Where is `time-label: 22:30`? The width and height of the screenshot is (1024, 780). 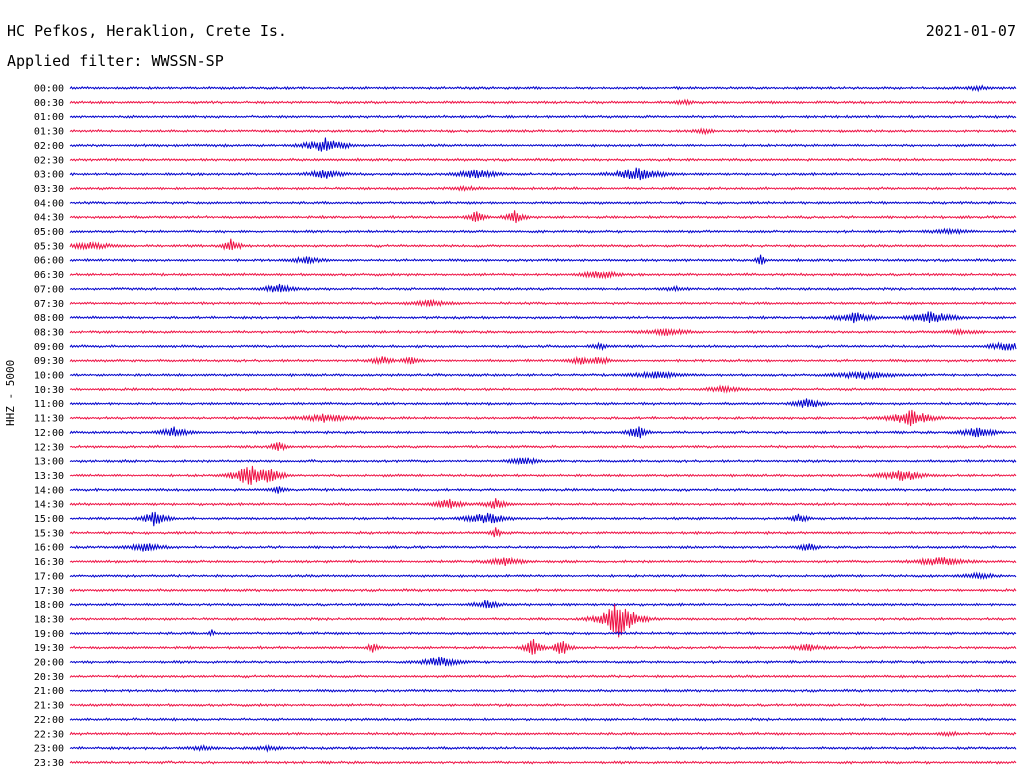 time-label: 22:30 is located at coordinates (49, 734).